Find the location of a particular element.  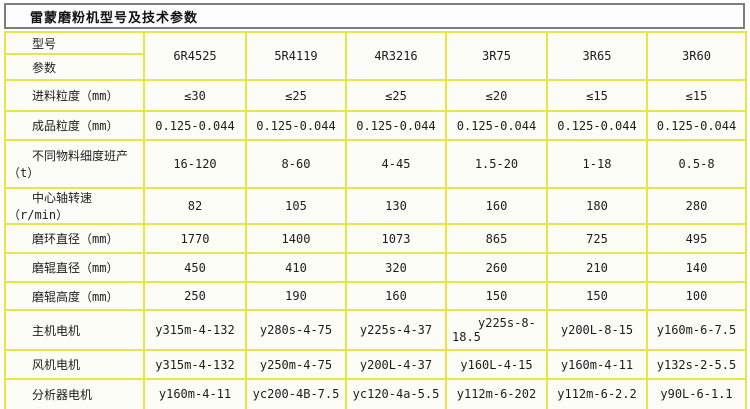

table-cell: 320 is located at coordinates (396, 267).